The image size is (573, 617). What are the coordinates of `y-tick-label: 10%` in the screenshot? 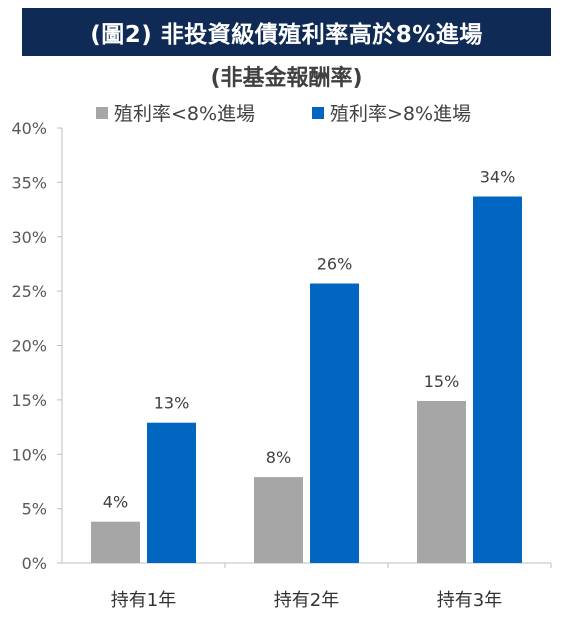 It's located at (29, 454).